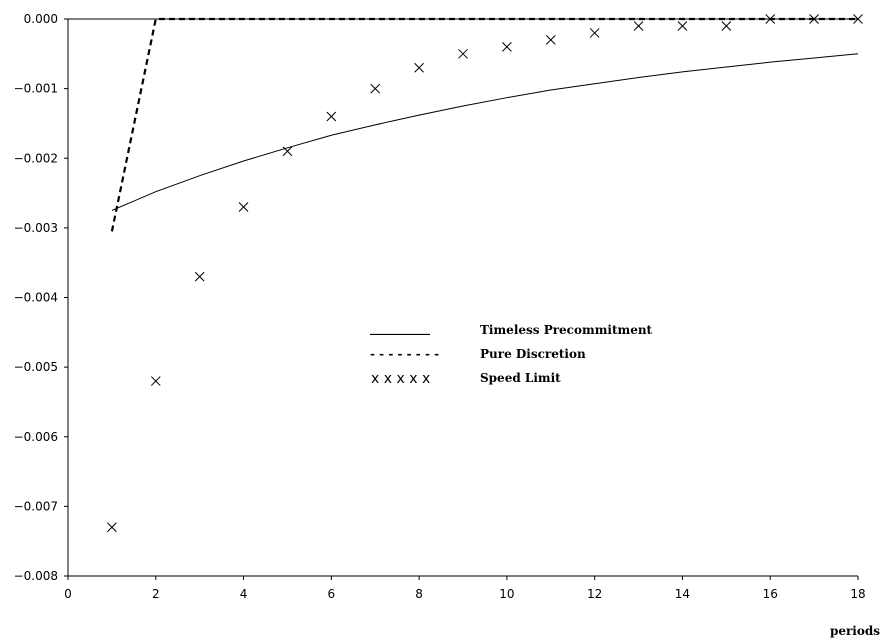 The width and height of the screenshot is (883, 640). Describe the element at coordinates (566, 330) in the screenshot. I see `legend-label-timeless: Timeless Precommitment` at that location.